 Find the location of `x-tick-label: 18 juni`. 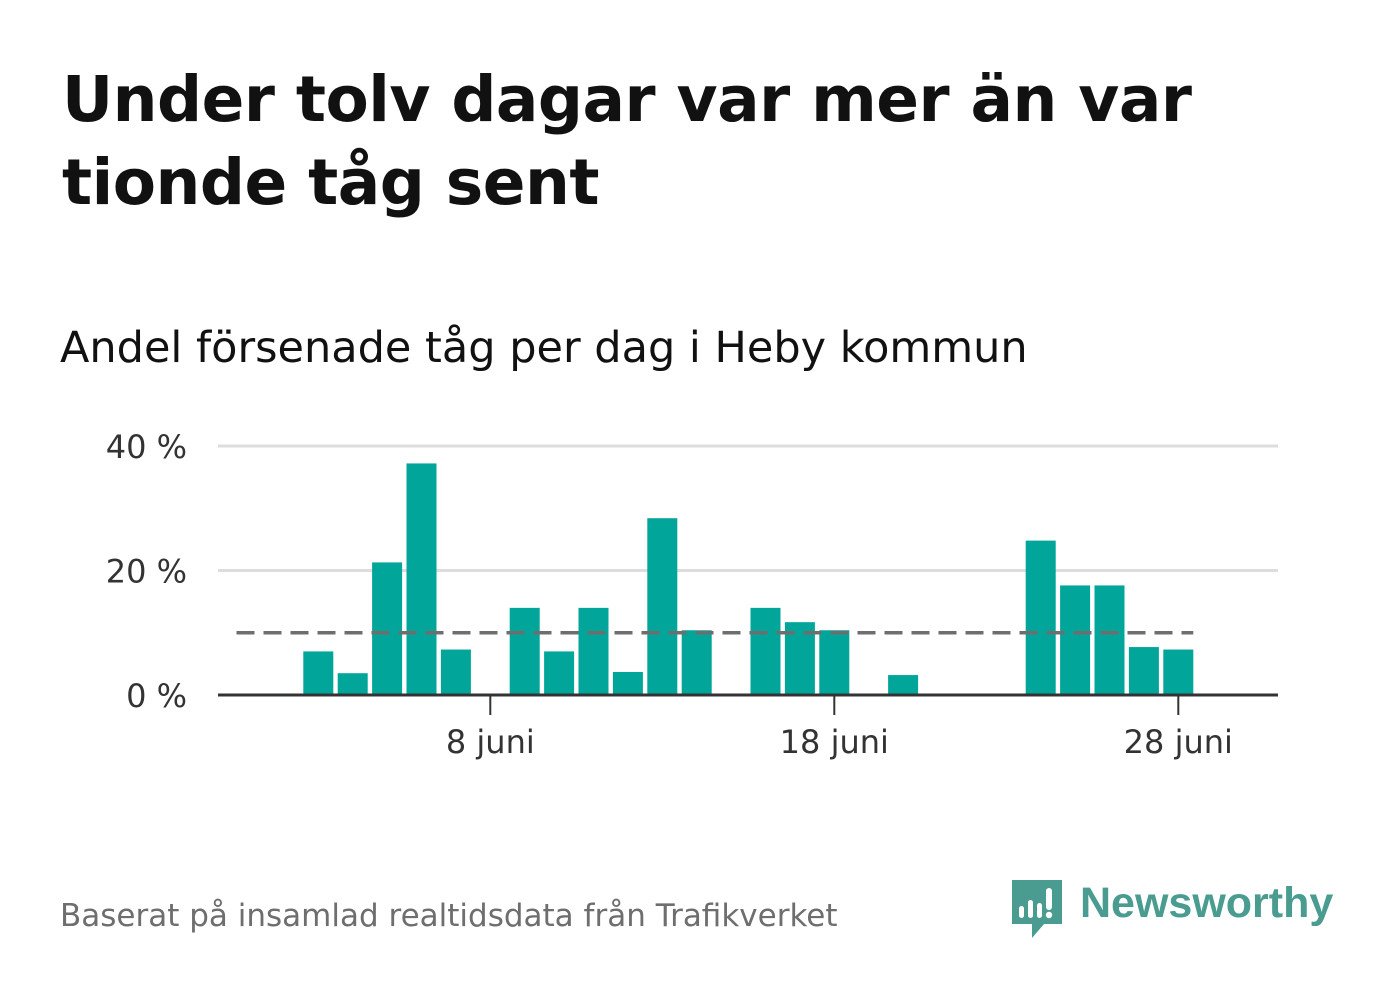

x-tick-label: 18 juni is located at coordinates (834, 742).